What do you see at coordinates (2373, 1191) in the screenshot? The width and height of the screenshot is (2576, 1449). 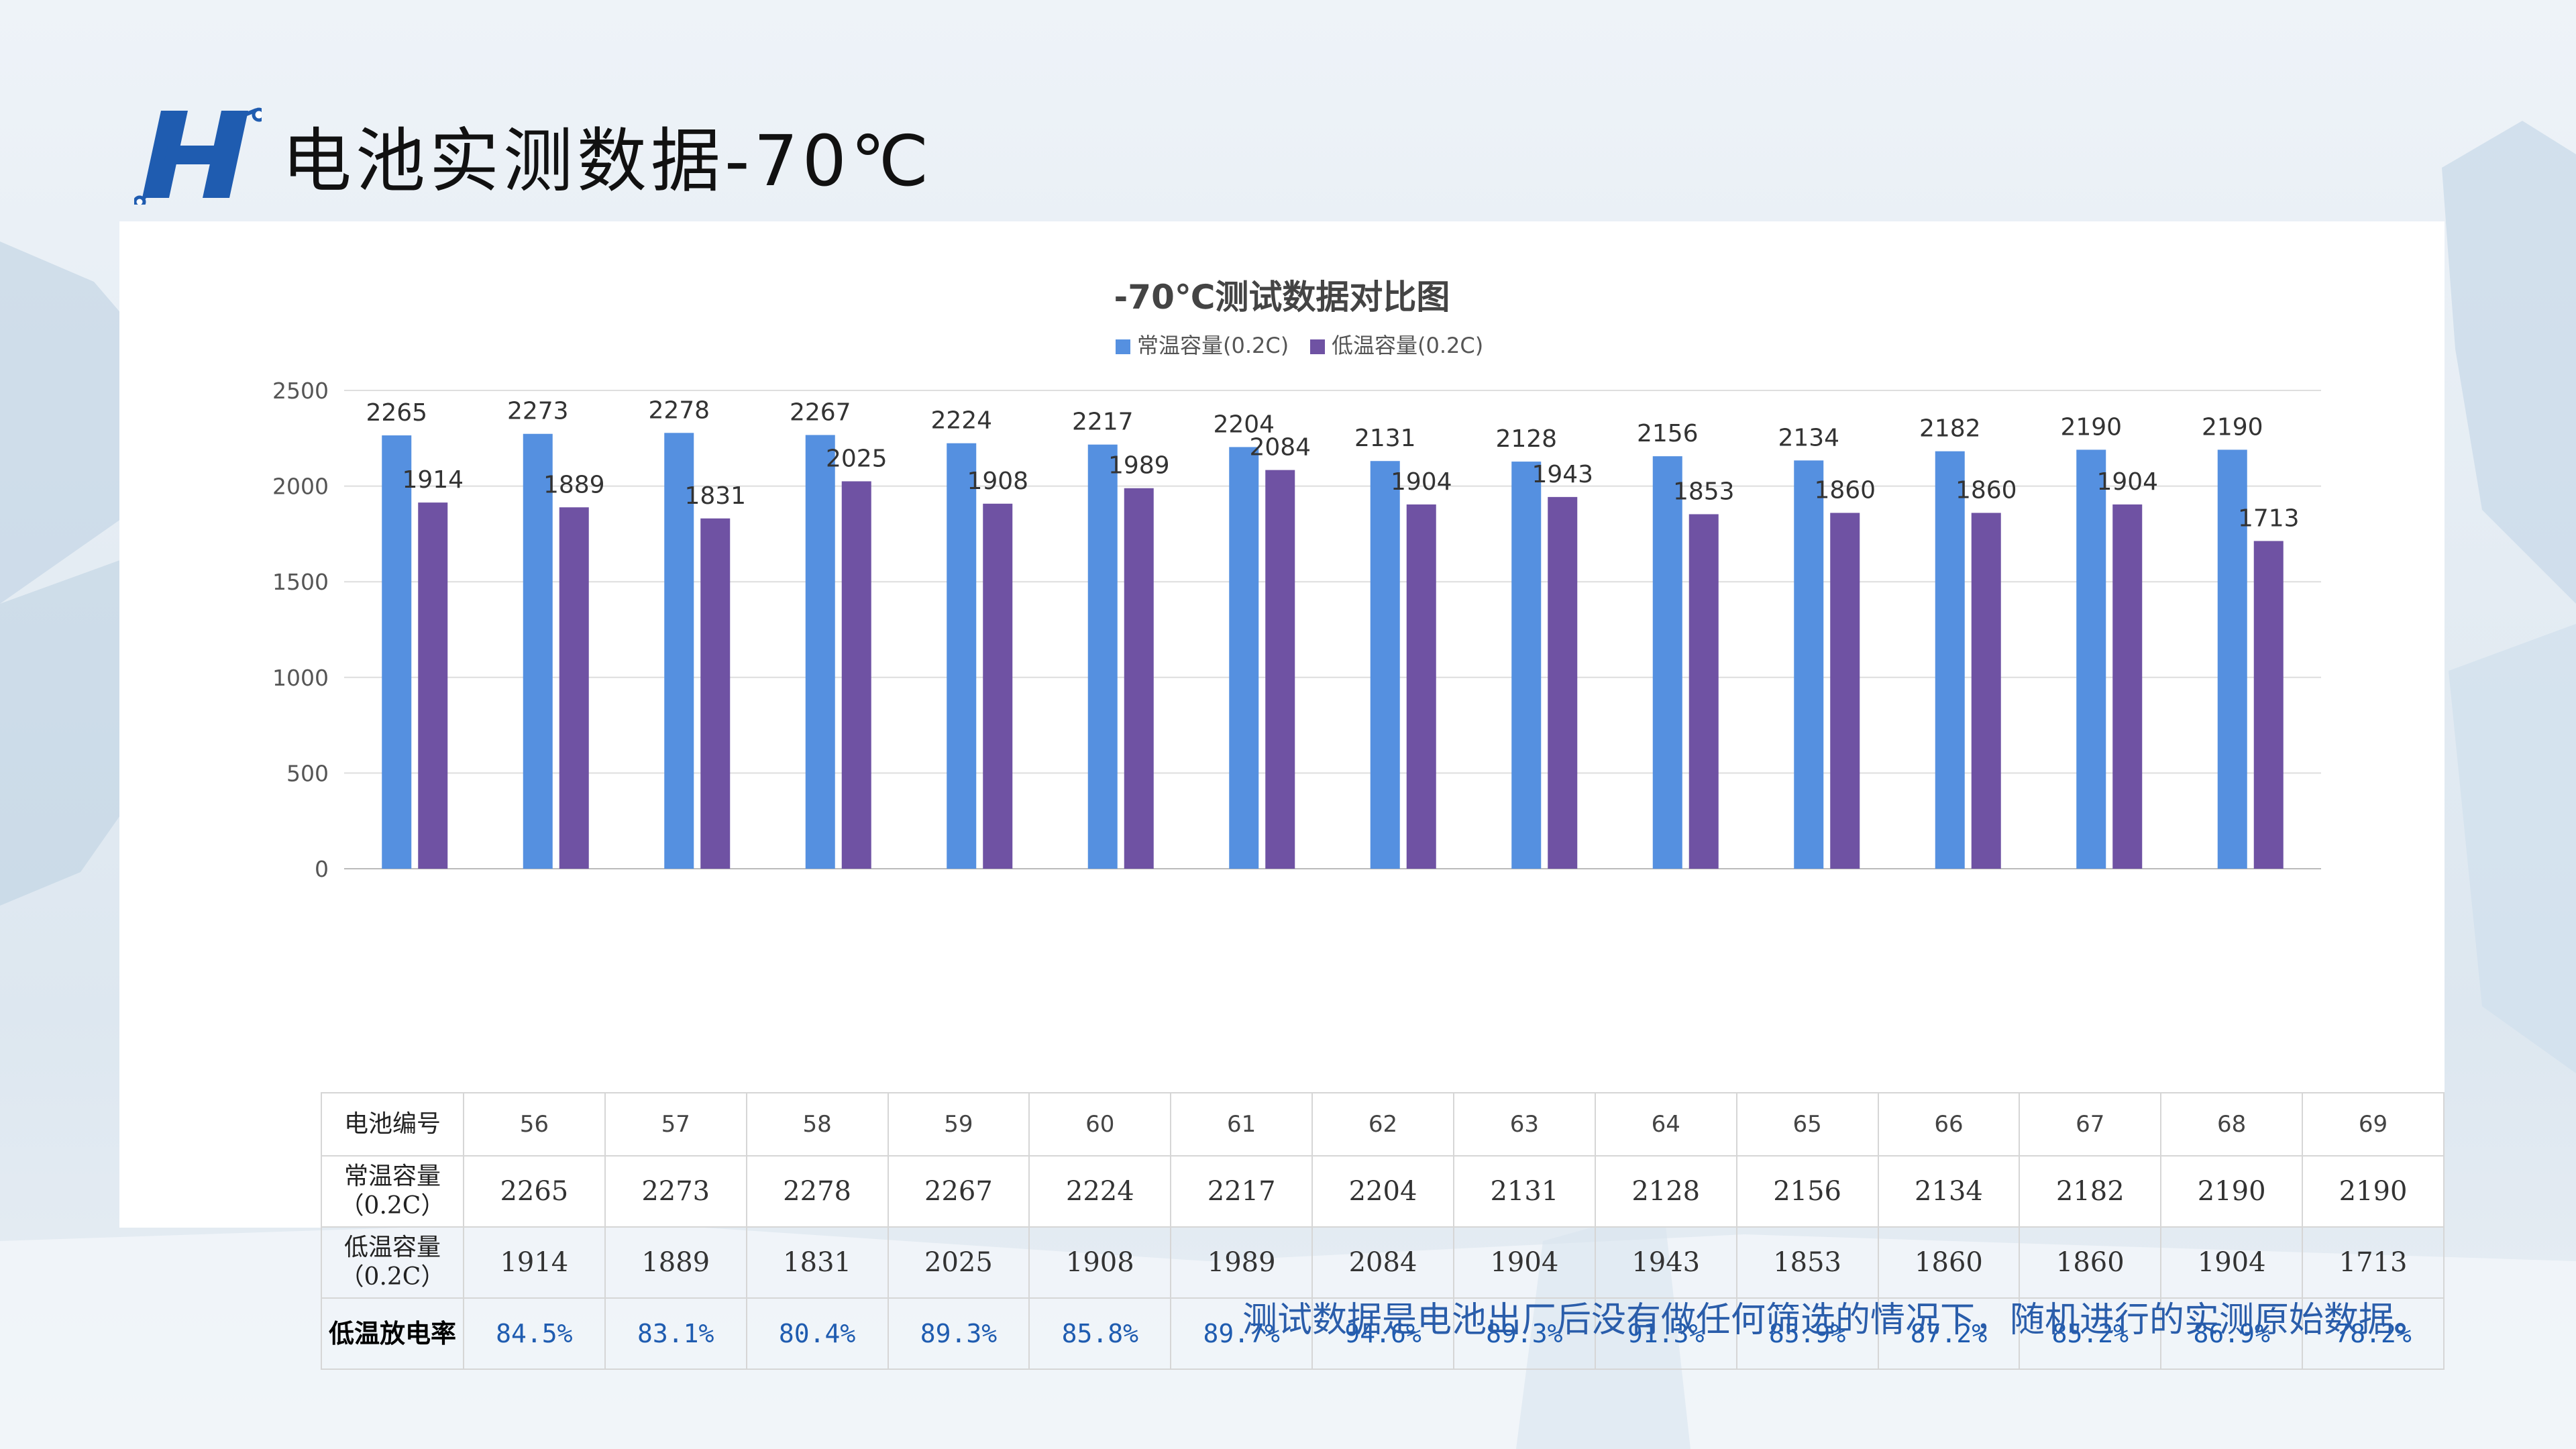 I see `cell-normal-69: 2190` at bounding box center [2373, 1191].